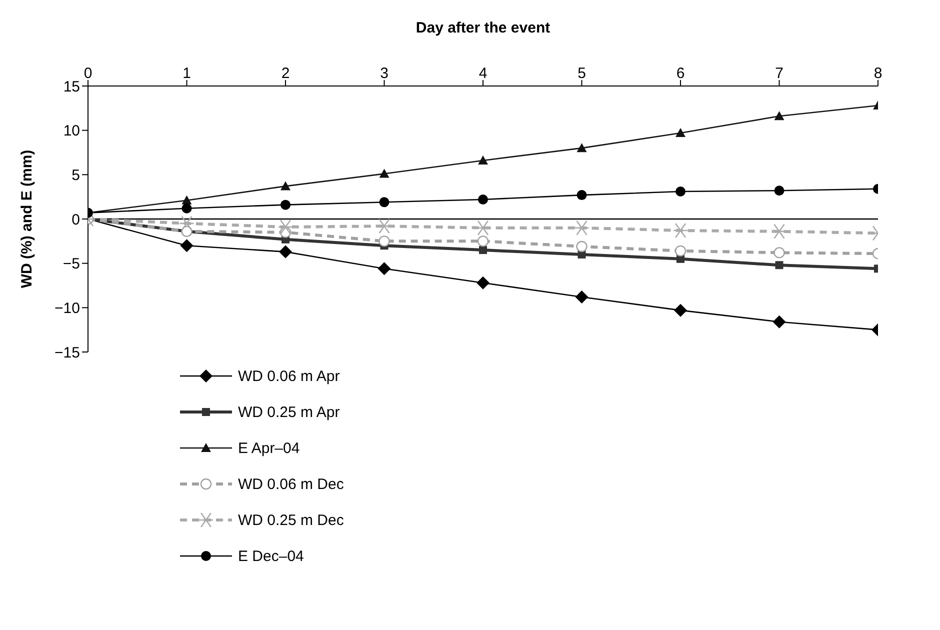 The height and width of the screenshot is (630, 940). Describe the element at coordinates (71, 131) in the screenshot. I see `y-tick-label: 10` at that location.